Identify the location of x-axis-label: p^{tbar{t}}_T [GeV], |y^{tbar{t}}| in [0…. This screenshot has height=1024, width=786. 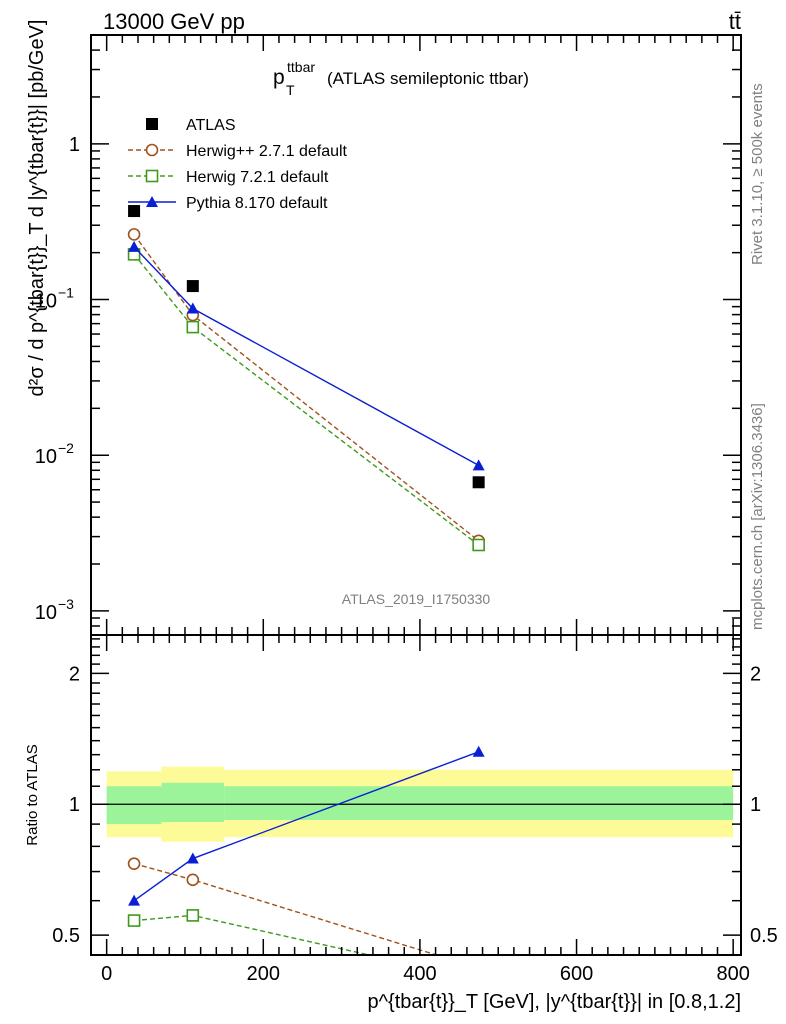
(555, 1002).